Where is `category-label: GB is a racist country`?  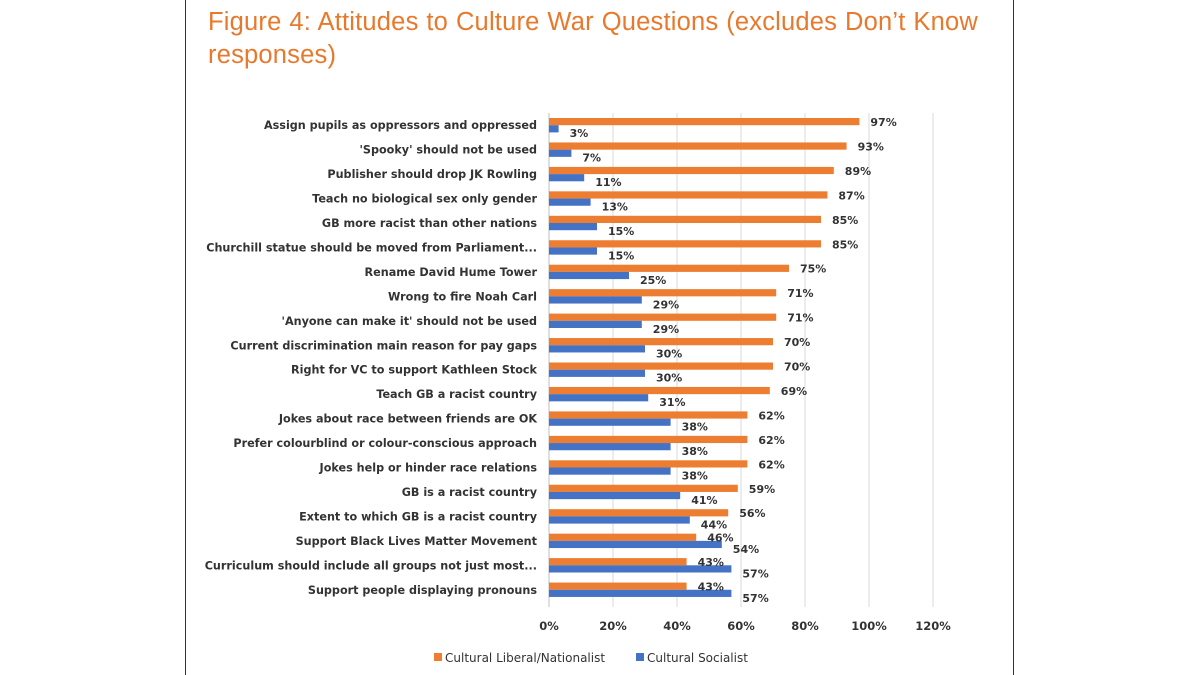
category-label: GB is a racist country is located at coordinates (470, 492).